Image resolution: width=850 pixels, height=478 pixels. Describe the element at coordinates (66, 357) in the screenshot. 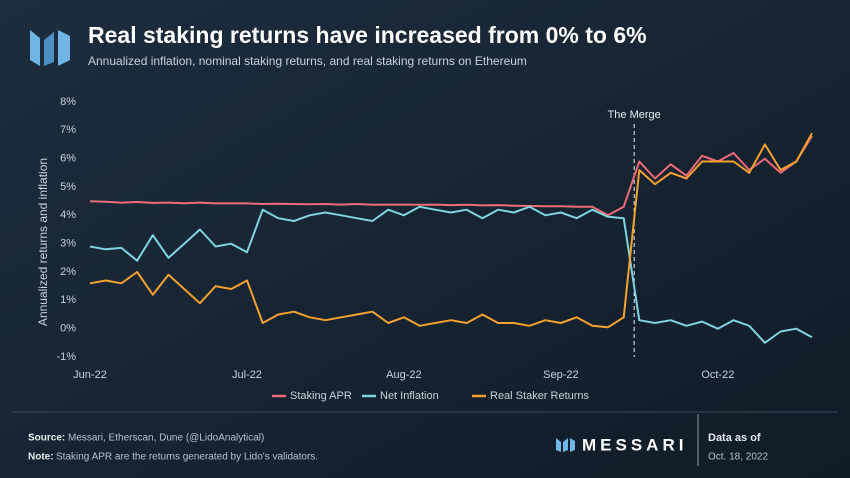

I see `y-tick-label: -1%` at that location.